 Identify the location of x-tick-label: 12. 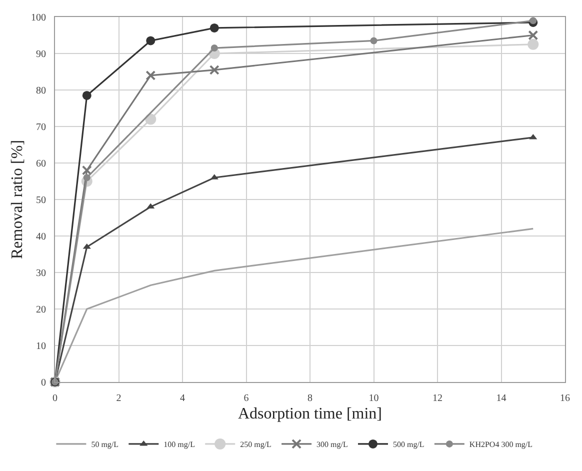
(437, 398).